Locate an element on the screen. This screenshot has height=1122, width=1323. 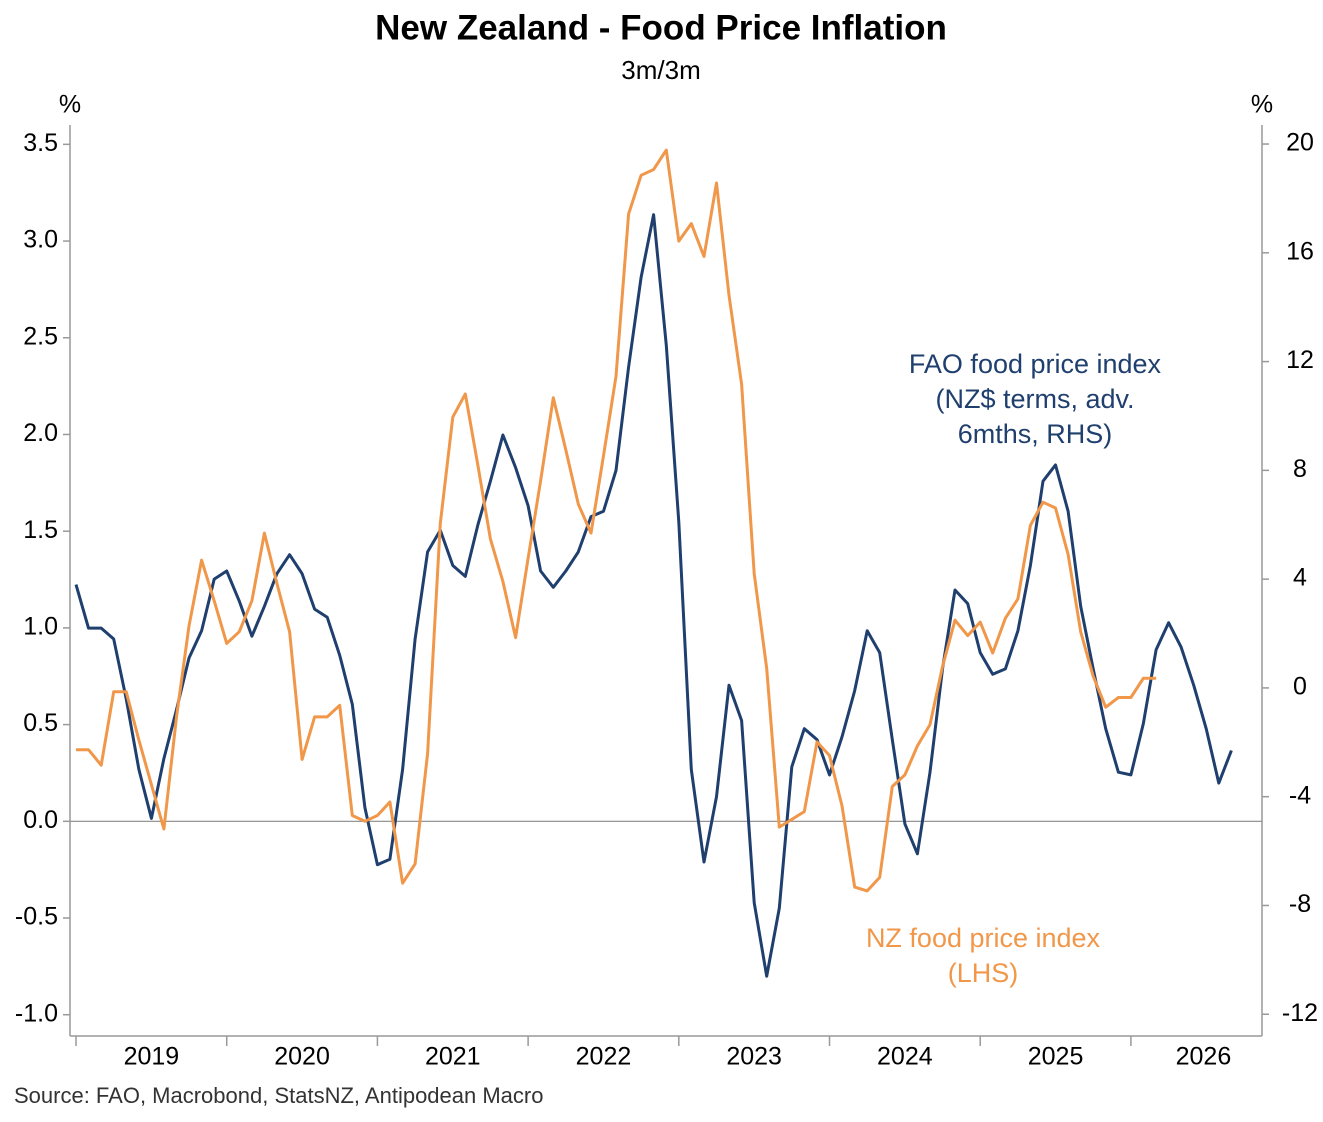
y2-tick-label: 0 is located at coordinates (1300, 687).